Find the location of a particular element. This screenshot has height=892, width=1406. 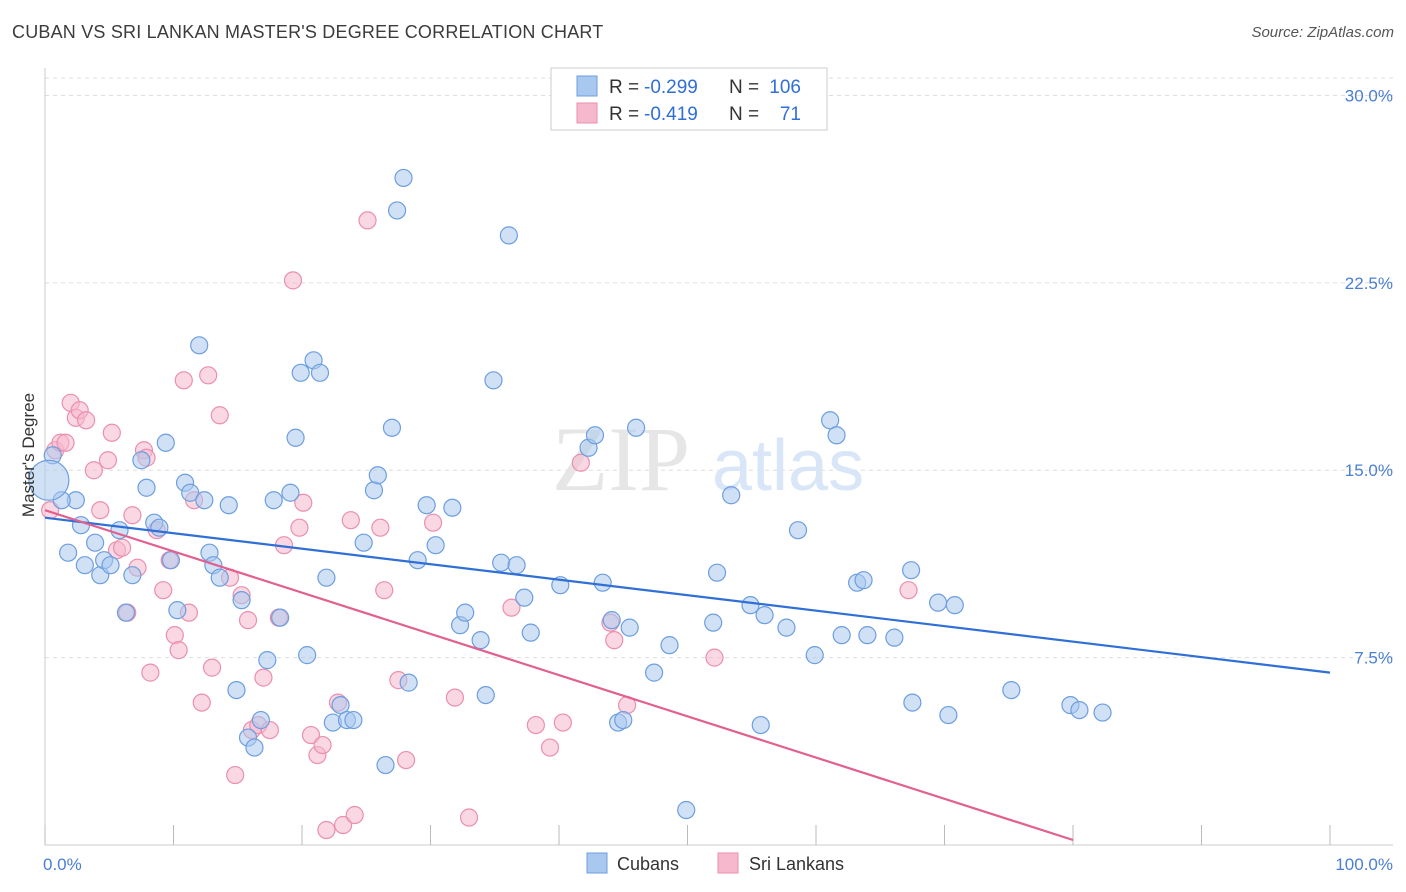

y-tick-label: 15.0% is located at coordinates (1369, 470).